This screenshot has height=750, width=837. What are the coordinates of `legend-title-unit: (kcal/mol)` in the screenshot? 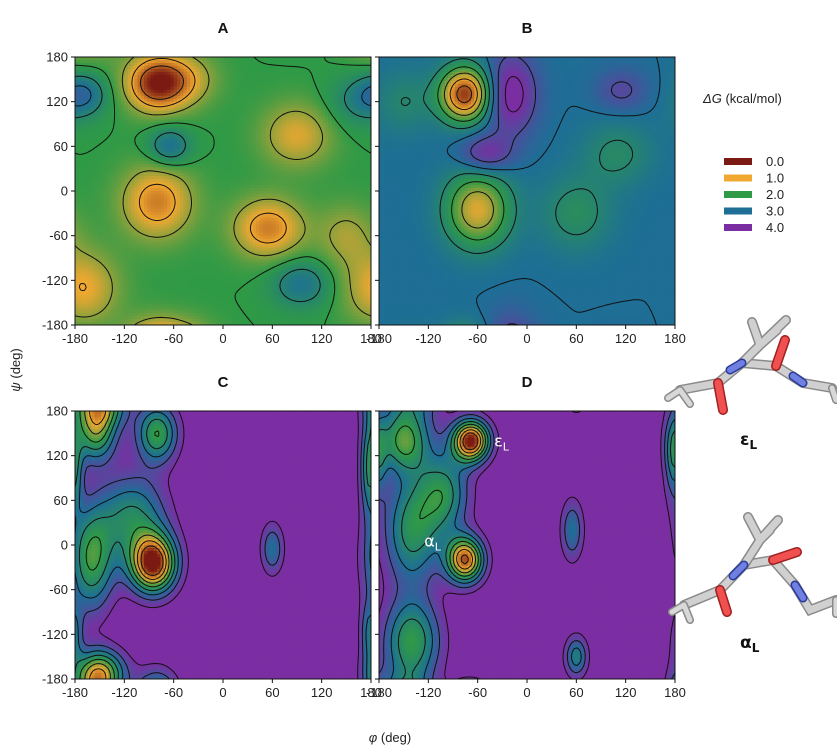 It's located at (752, 98).